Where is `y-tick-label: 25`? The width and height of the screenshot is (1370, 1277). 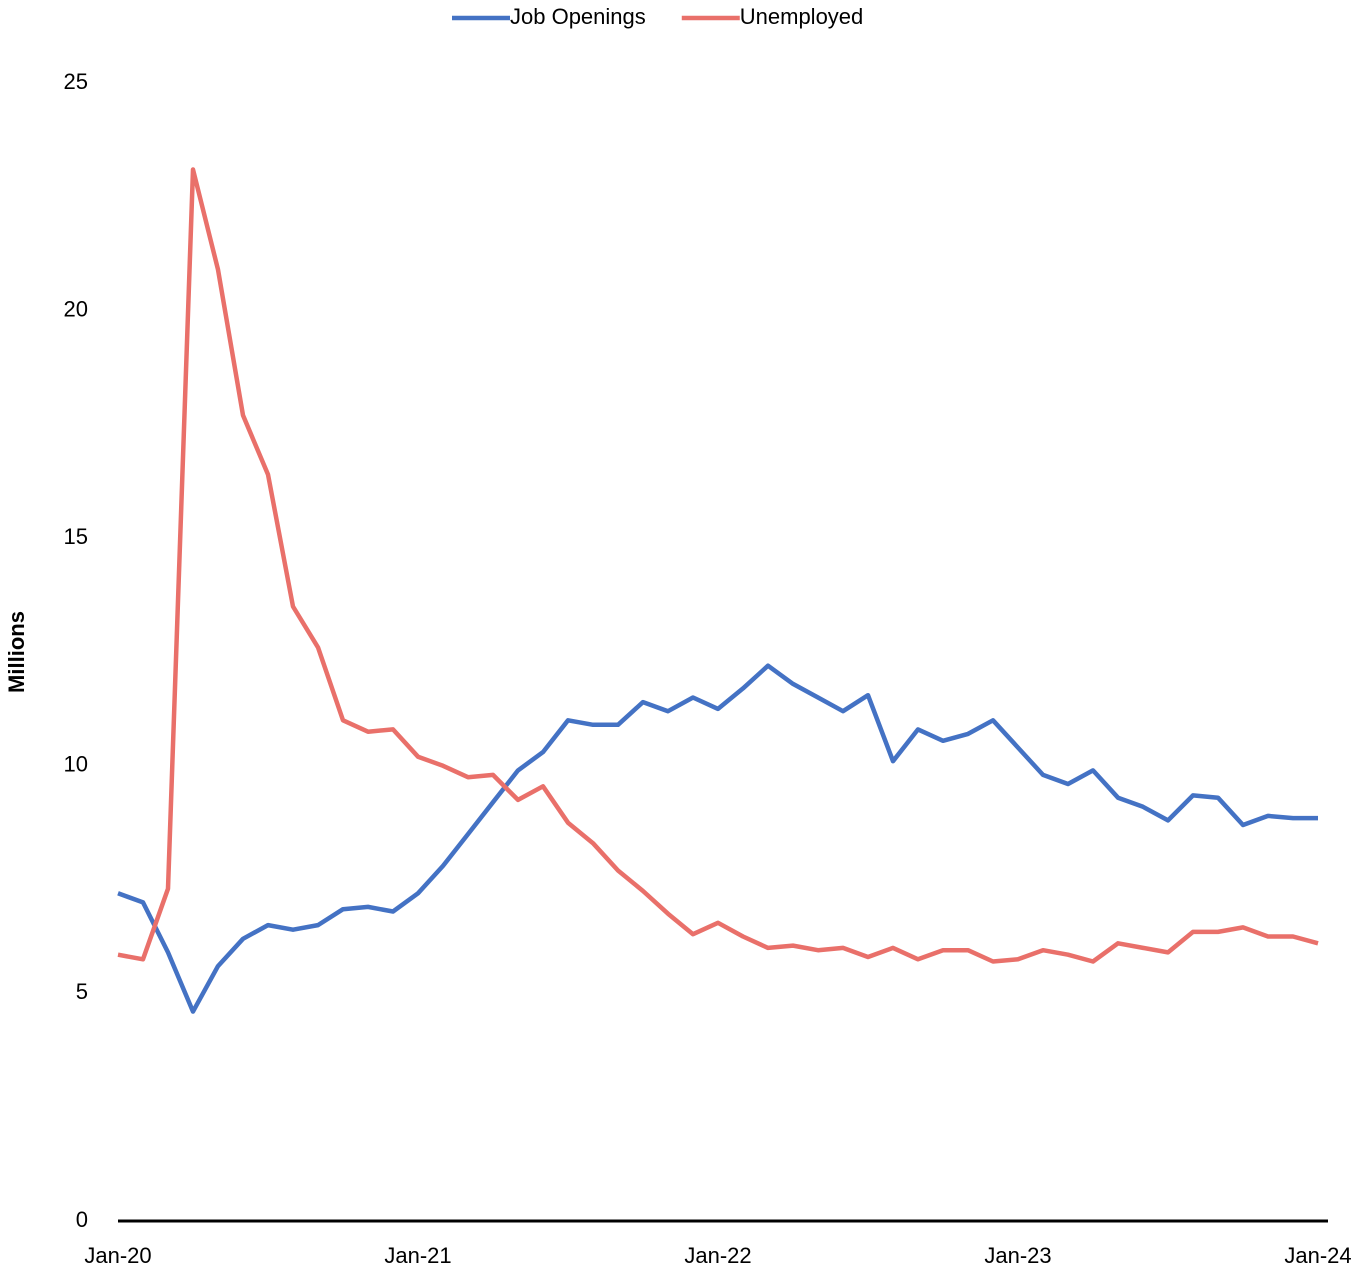 y-tick-label: 25 is located at coordinates (76, 81).